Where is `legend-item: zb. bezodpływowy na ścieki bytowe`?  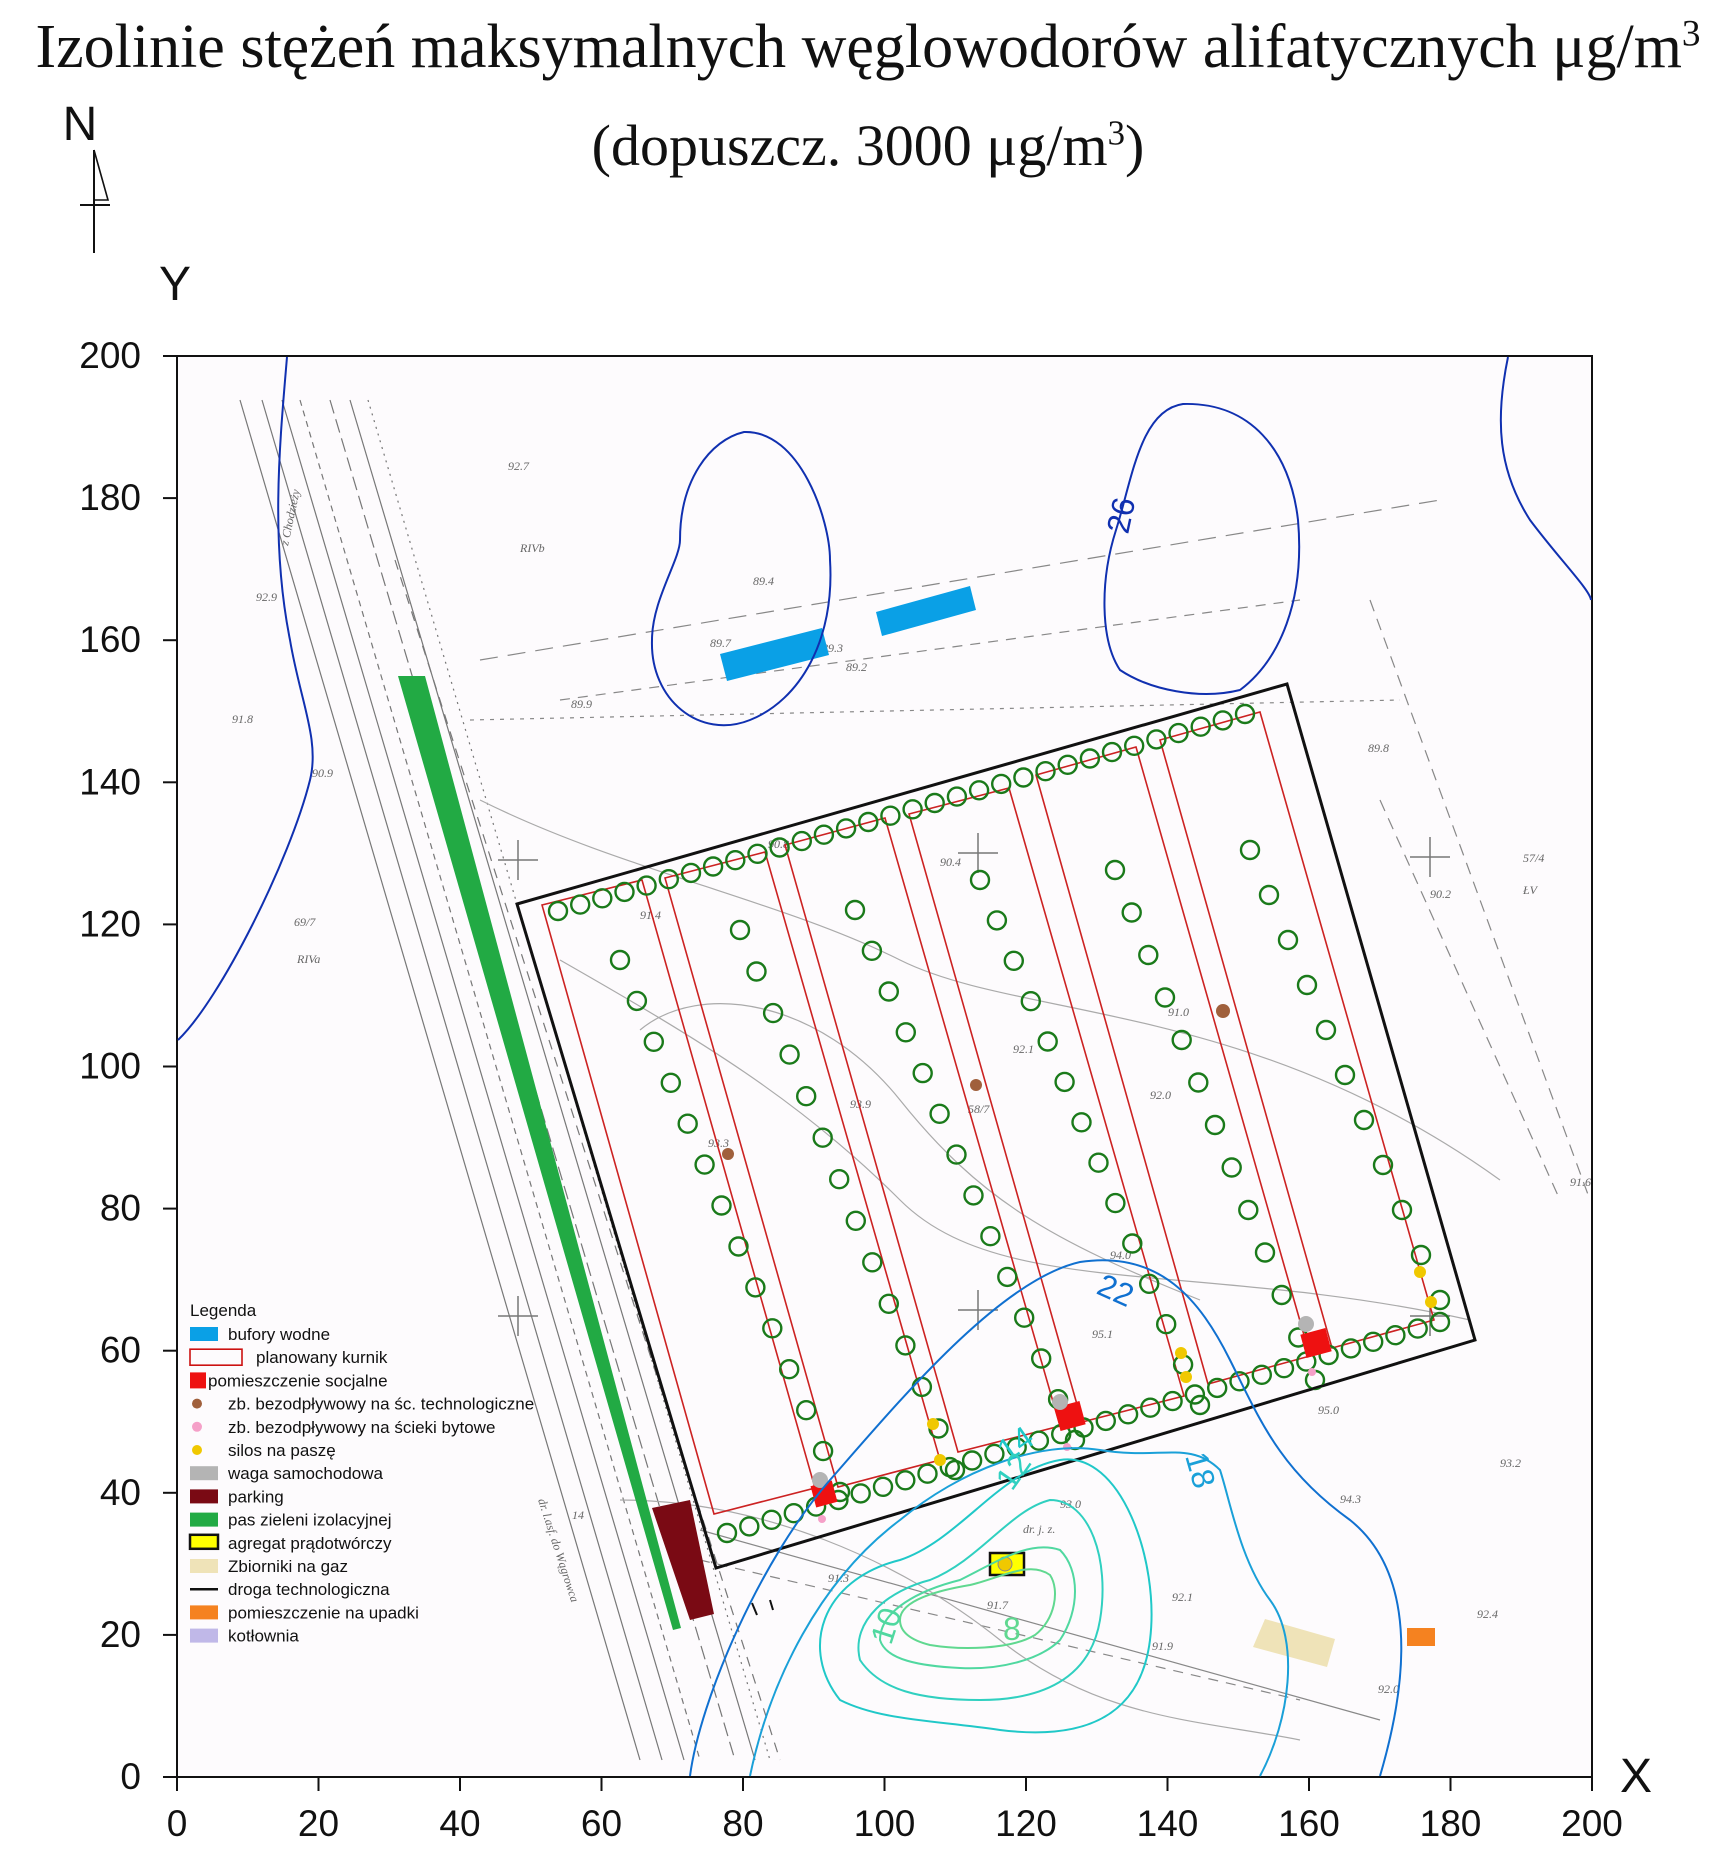 legend-item: zb. bezodpływowy na ścieki bytowe is located at coordinates (343, 1427).